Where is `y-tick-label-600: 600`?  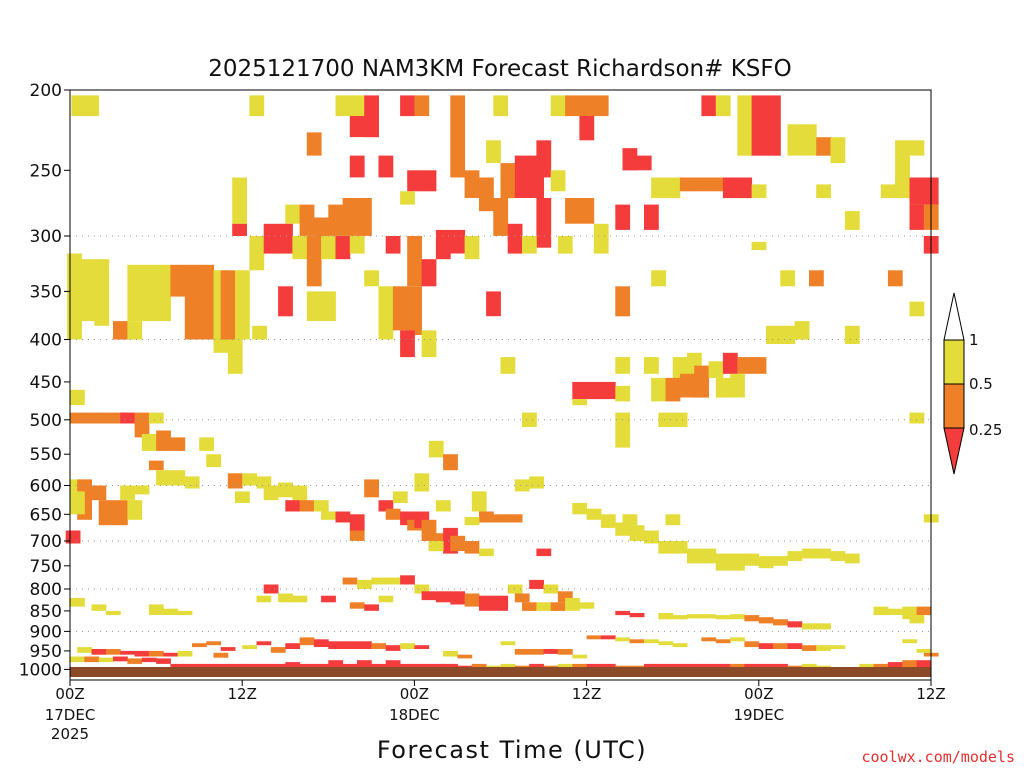
y-tick-label-600: 600 is located at coordinates (46, 487).